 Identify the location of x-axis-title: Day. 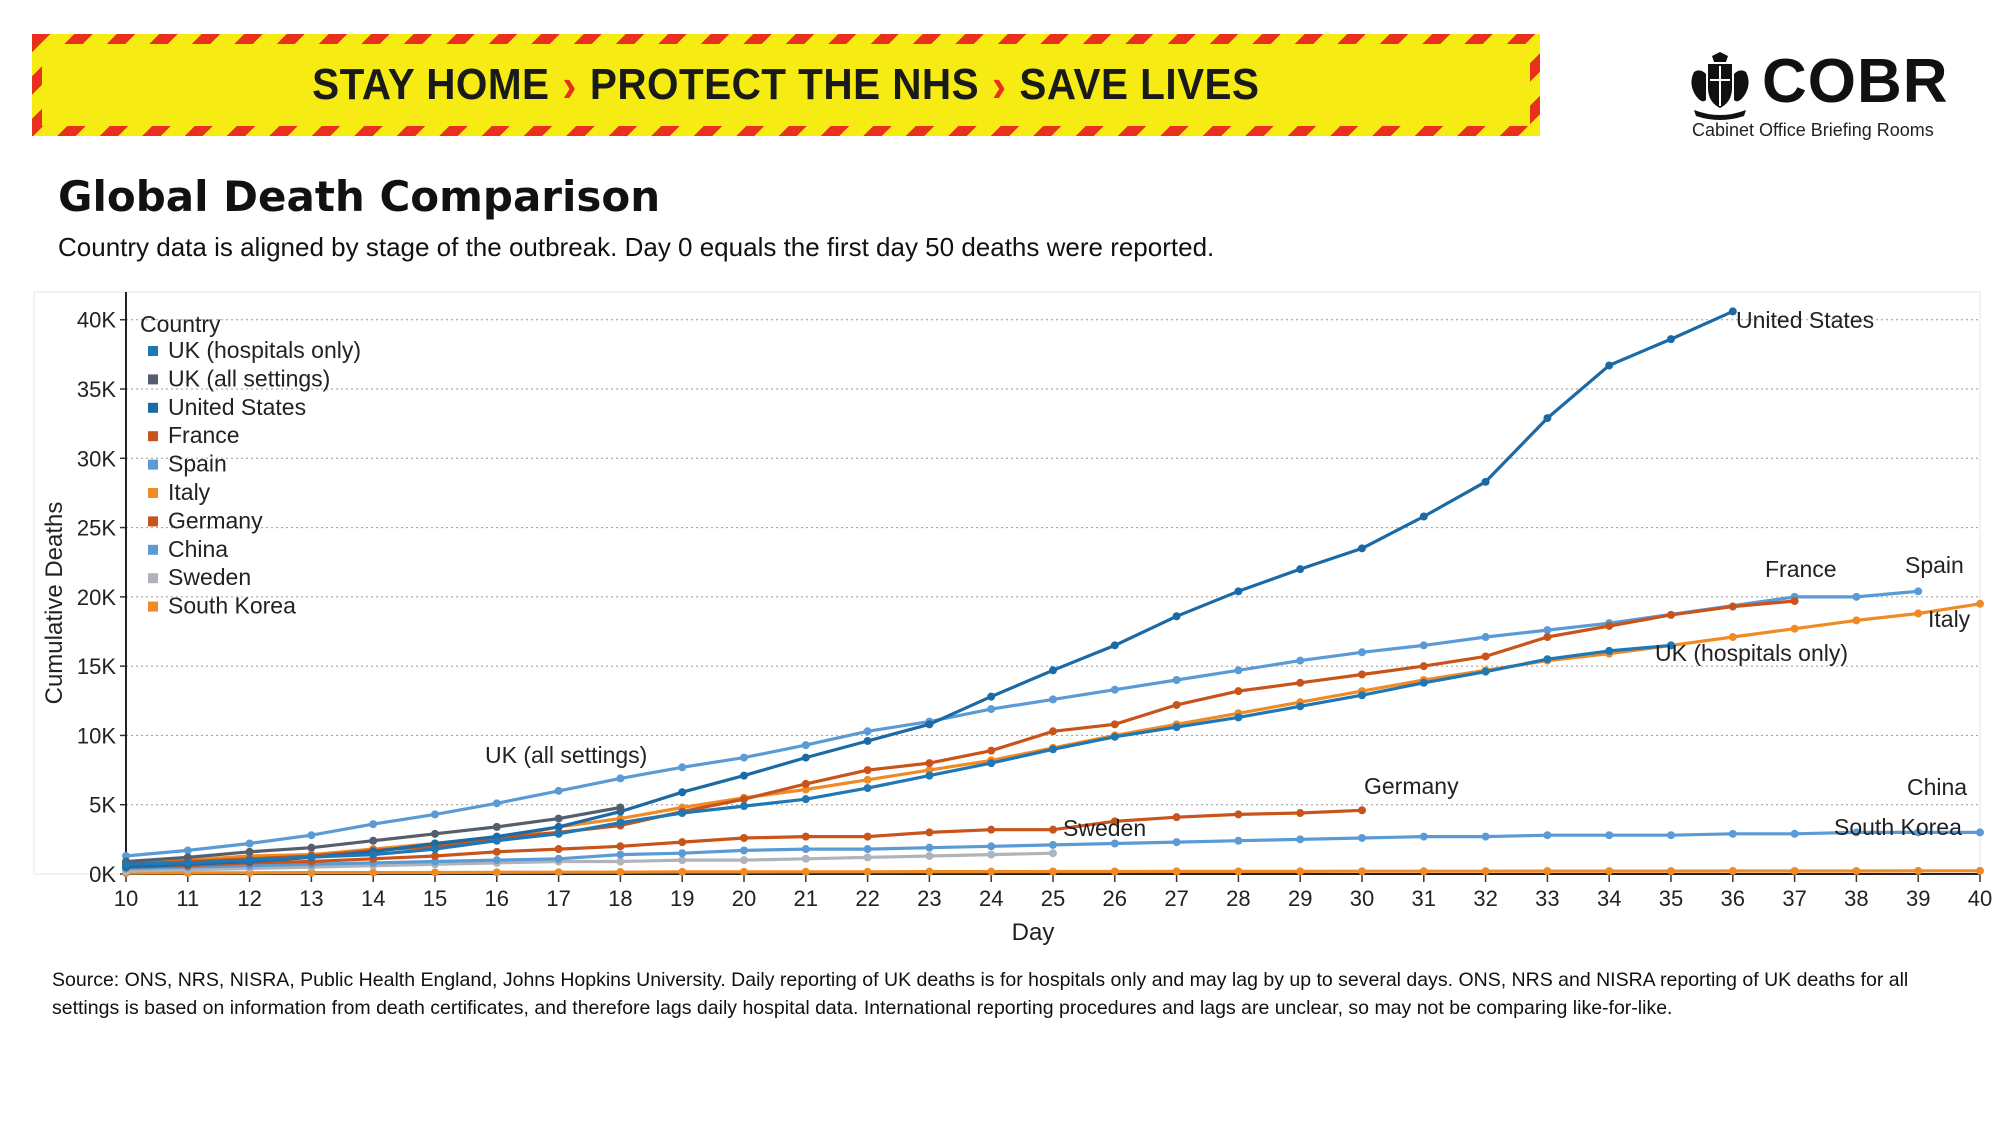
(1033, 932).